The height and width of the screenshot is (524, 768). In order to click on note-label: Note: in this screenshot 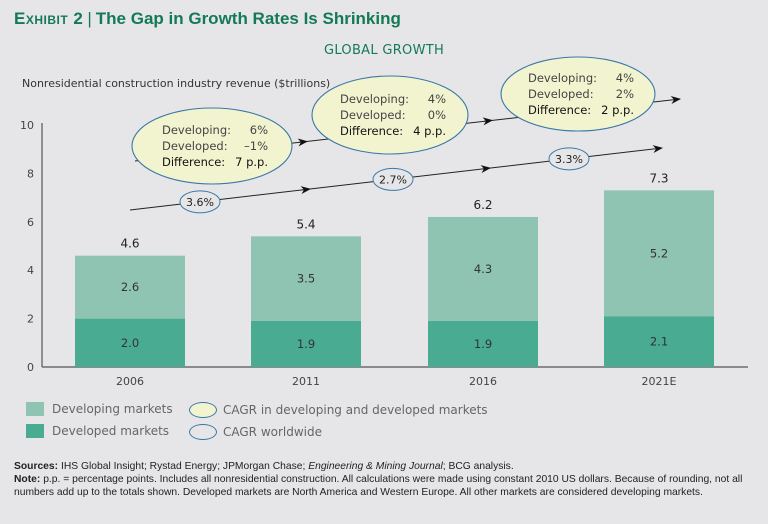, I will do `click(27, 479)`.